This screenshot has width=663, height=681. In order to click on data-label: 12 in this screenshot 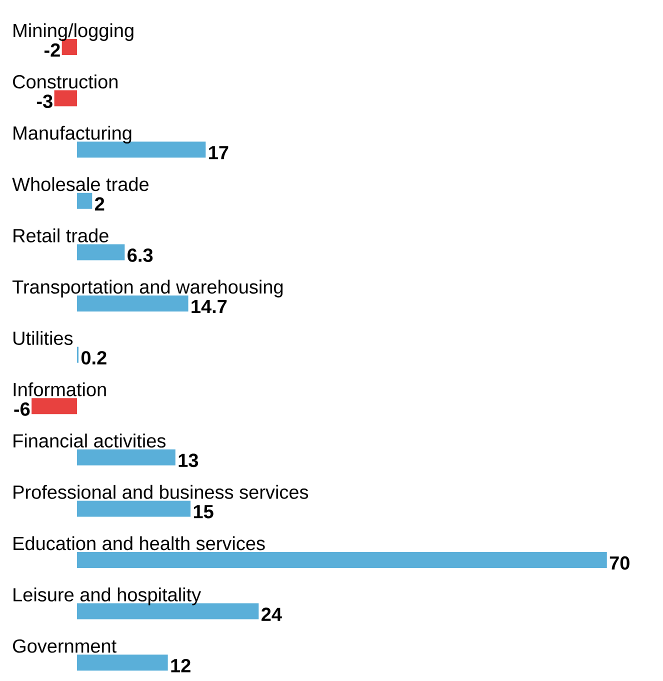, I will do `click(180, 665)`.